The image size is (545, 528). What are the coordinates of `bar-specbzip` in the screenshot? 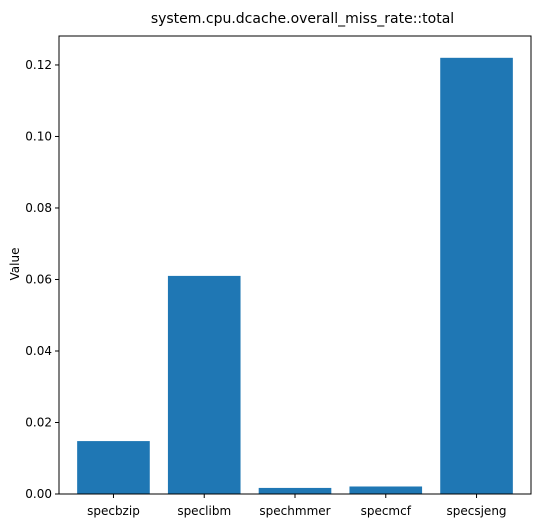 It's located at (113, 467).